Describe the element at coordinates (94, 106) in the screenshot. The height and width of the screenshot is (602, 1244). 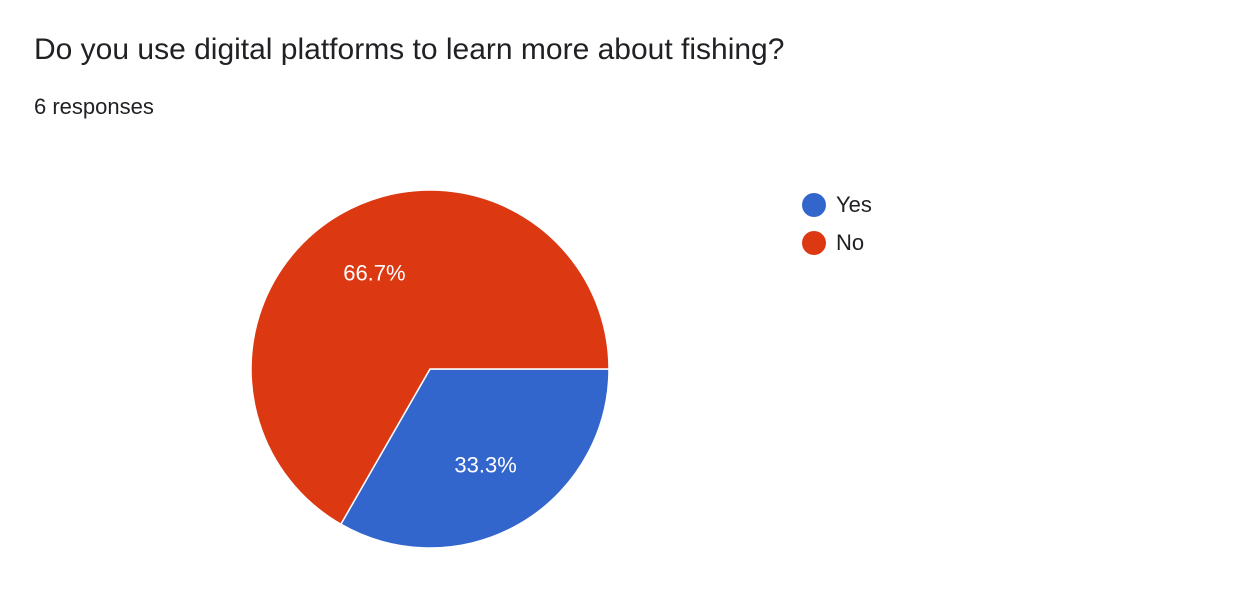
I see `response-count: 6 responses` at that location.